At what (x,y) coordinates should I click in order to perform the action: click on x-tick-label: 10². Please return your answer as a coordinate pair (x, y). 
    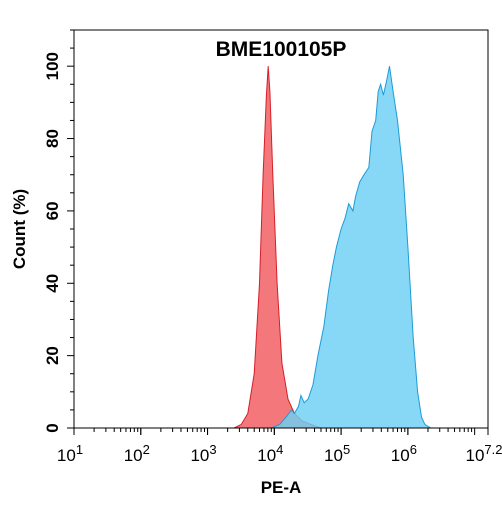
    Looking at the image, I should click on (137, 453).